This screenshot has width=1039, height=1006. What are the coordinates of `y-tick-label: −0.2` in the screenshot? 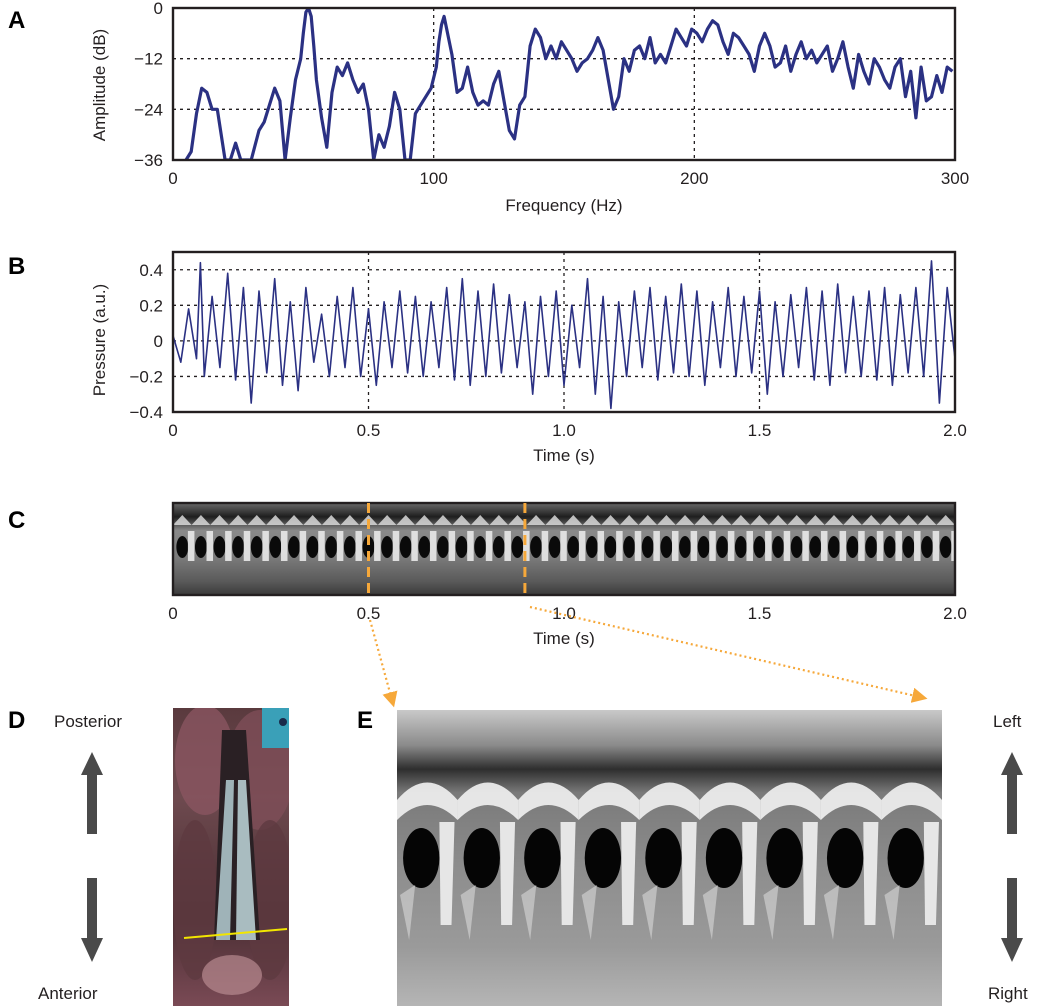 It's located at (146, 376).